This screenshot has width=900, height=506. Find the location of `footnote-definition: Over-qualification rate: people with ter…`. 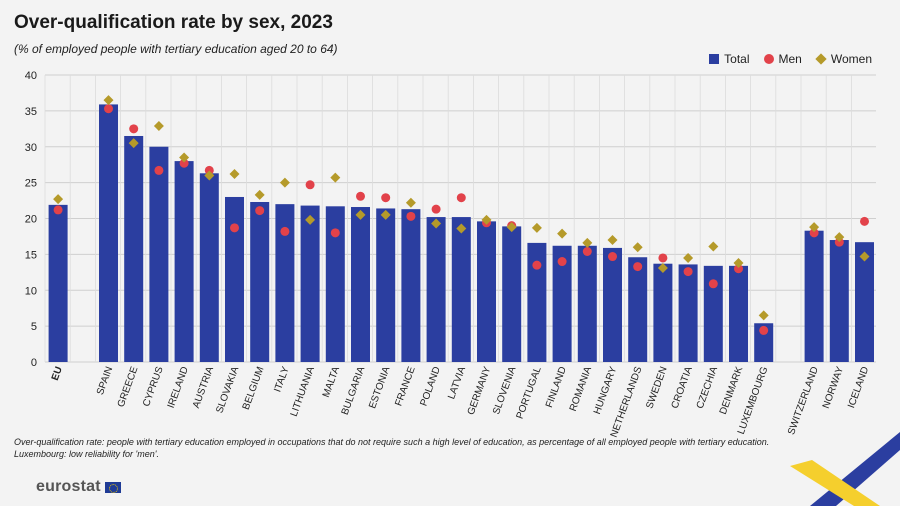

footnote-definition: Over-qualification rate: people with ter… is located at coordinates (392, 442).